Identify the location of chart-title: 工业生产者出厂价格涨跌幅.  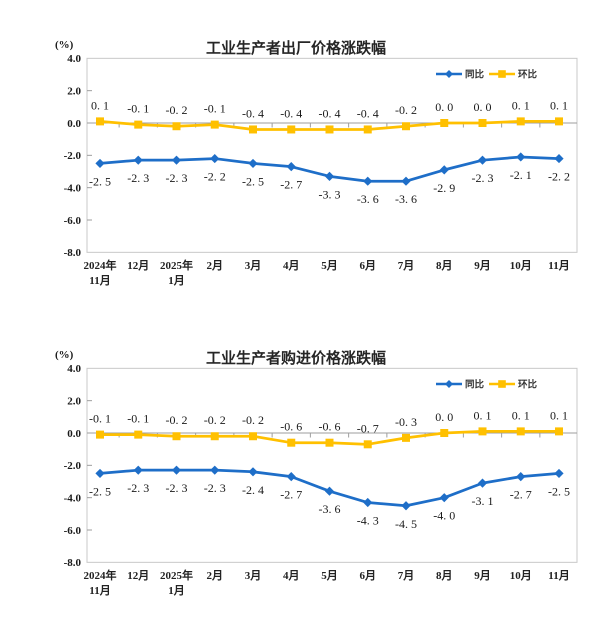
(295, 48).